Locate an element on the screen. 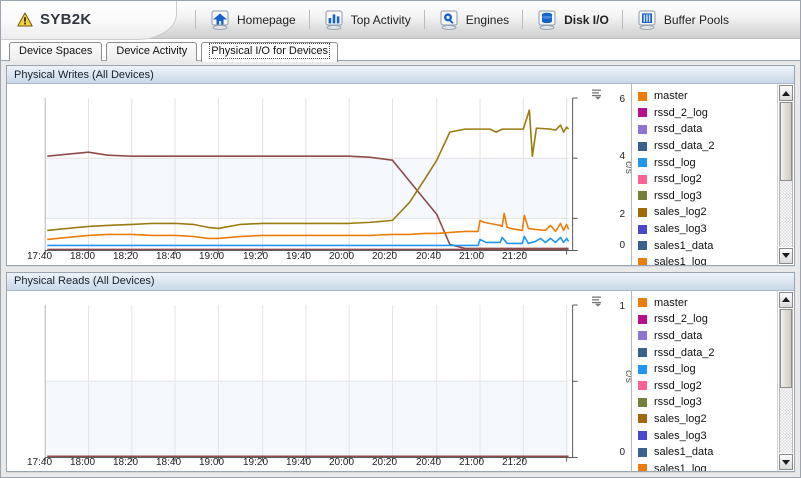 Image resolution: width=801 pixels, height=478 pixels. x-tick: 19:20 is located at coordinates (256, 462).